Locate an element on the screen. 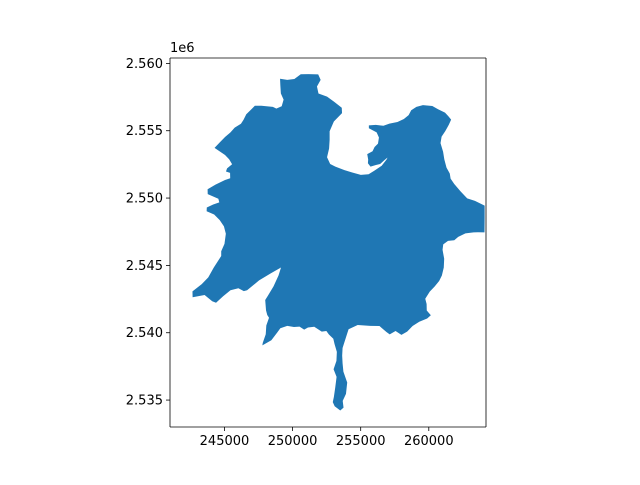 Image resolution: width=640 pixels, height=485 pixels. y-offset-label: 1e6 is located at coordinates (182, 48).